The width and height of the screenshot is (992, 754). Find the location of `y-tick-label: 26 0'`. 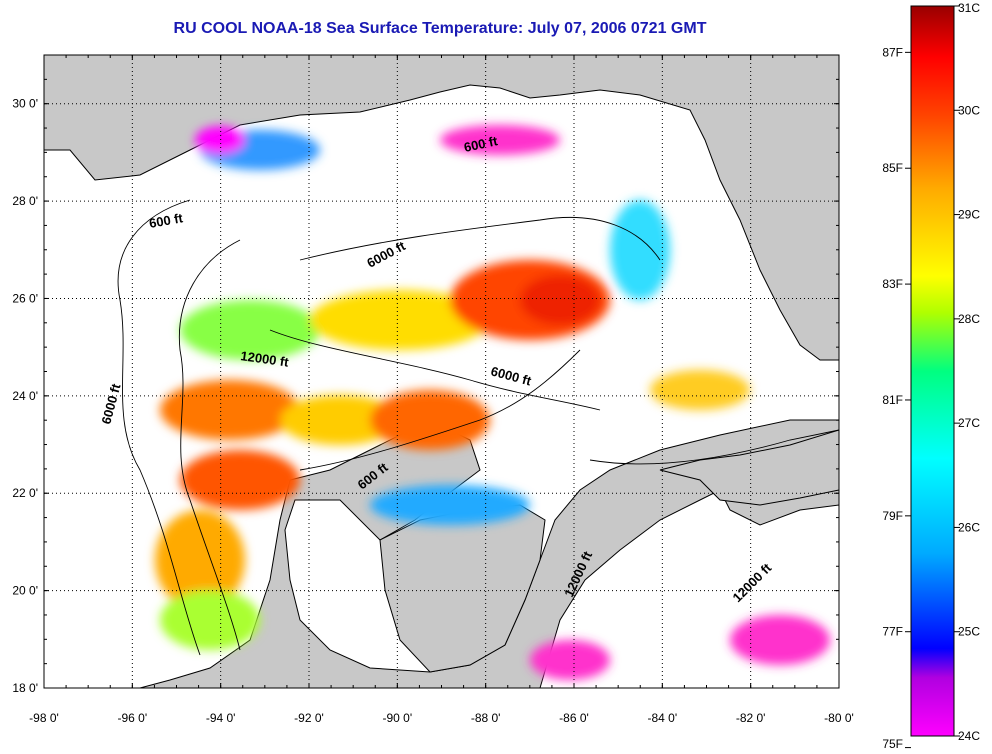

y-tick-label: 26 0' is located at coordinates (25, 298).